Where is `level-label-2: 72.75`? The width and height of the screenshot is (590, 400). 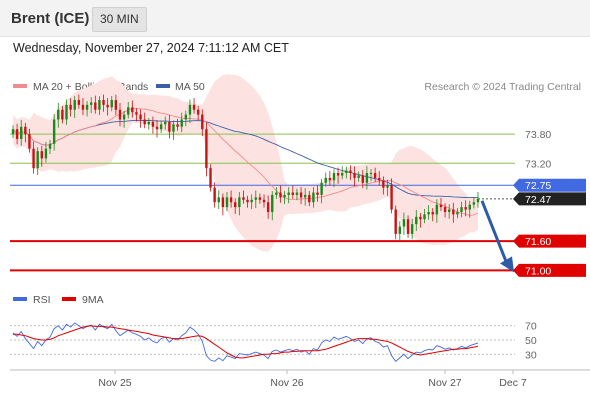
level-label-2: 72.75 is located at coordinates (538, 186).